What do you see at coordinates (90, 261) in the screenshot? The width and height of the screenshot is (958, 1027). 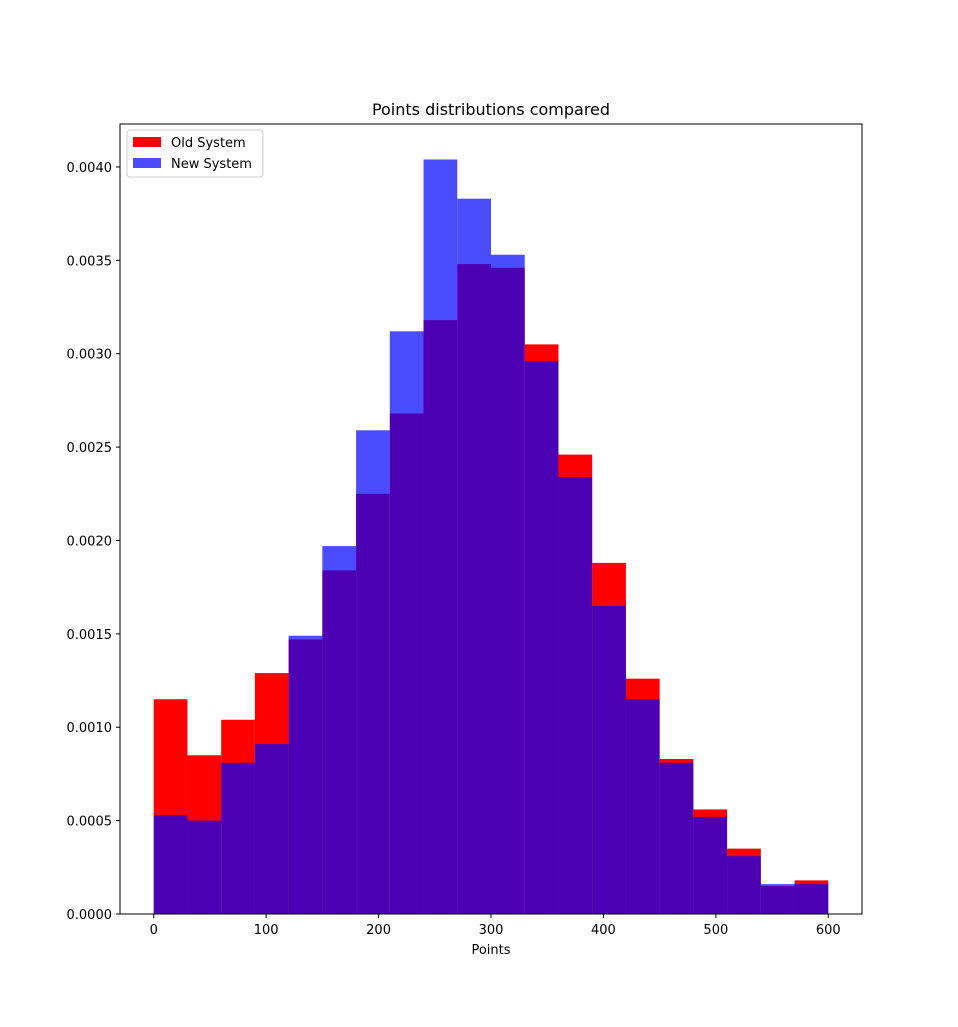 I see `y-tick-label: 0.0035` at bounding box center [90, 261].